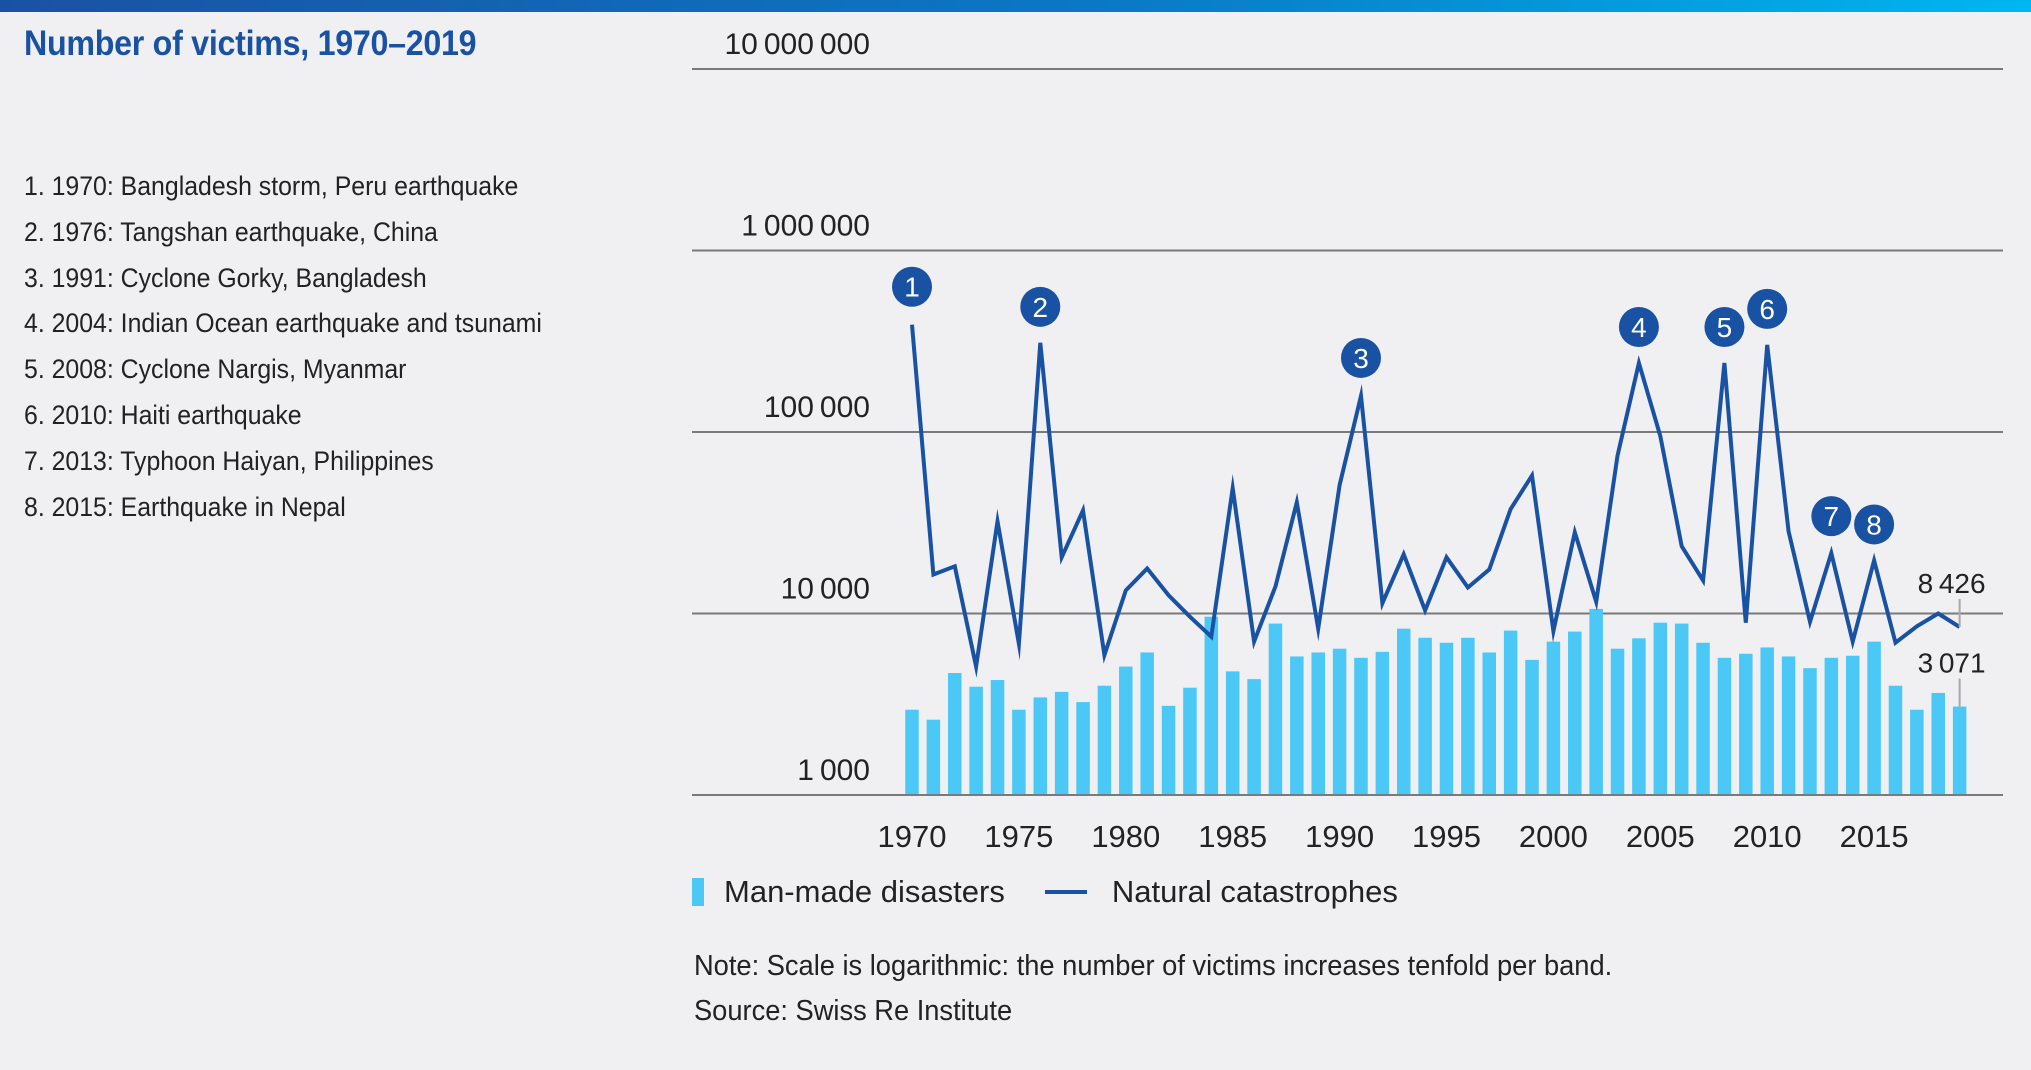 The image size is (2031, 1070). Describe the element at coordinates (1446, 836) in the screenshot. I see `x-tick-label: 1995` at that location.